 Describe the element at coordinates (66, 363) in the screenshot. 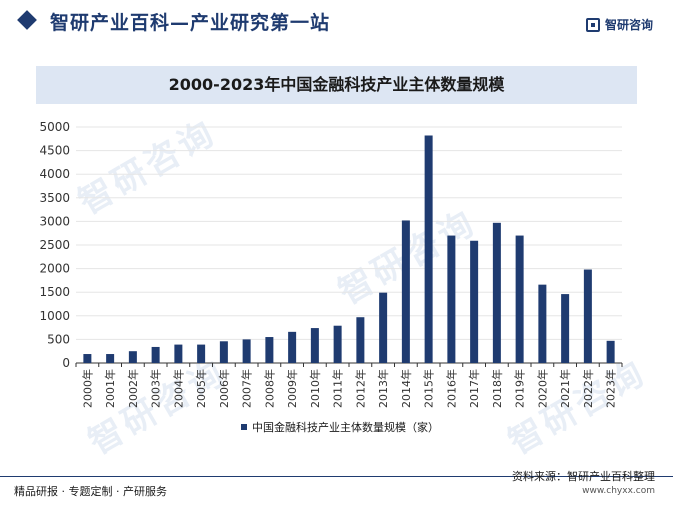

I see `y-tick-label: 0` at that location.